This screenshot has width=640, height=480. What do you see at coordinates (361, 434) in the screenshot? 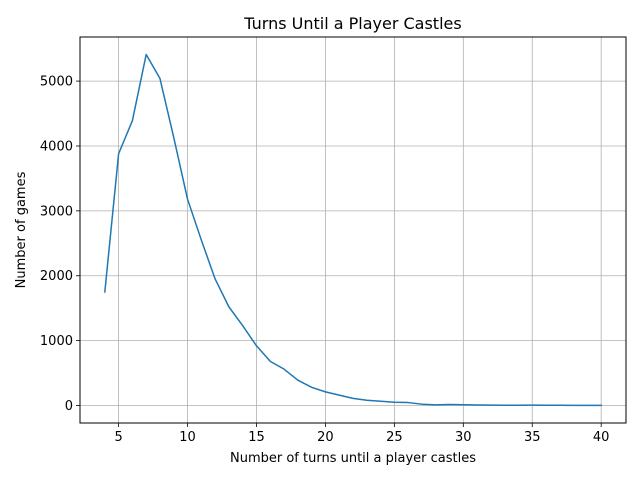
I see `x-axis-ticks: 5 10 15 20 25 30 35 40` at bounding box center [361, 434].